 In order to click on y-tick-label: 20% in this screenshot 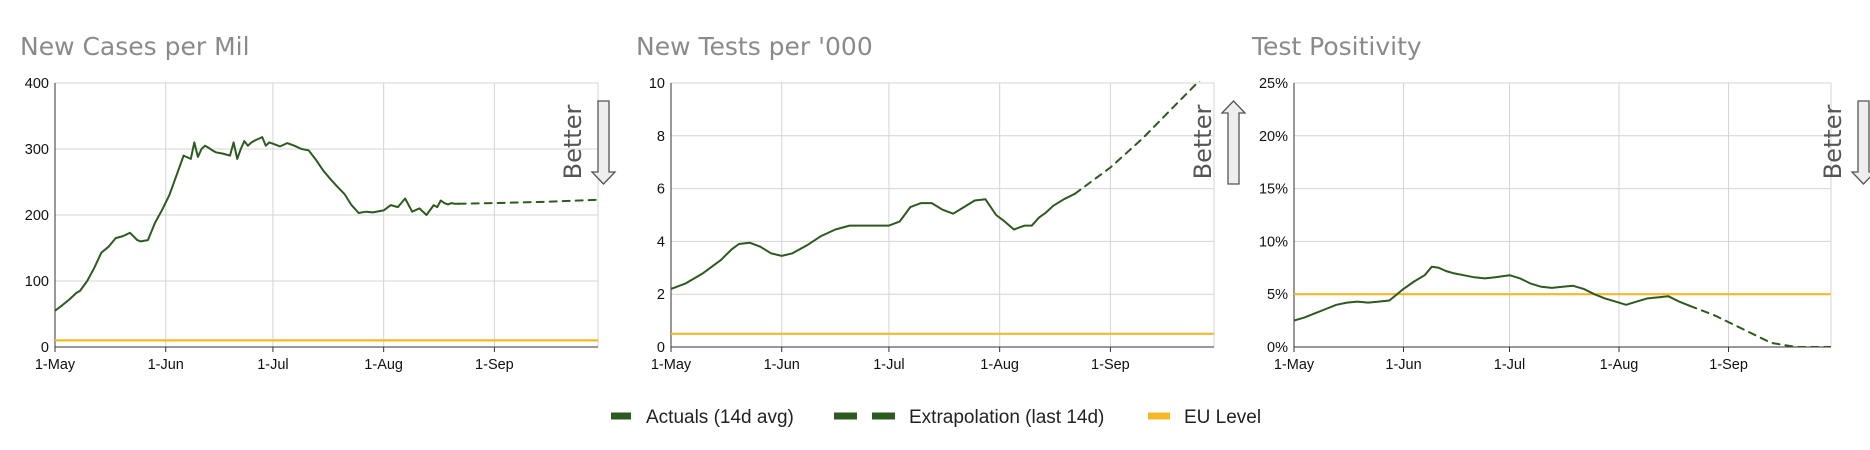, I will do `click(1273, 137)`.